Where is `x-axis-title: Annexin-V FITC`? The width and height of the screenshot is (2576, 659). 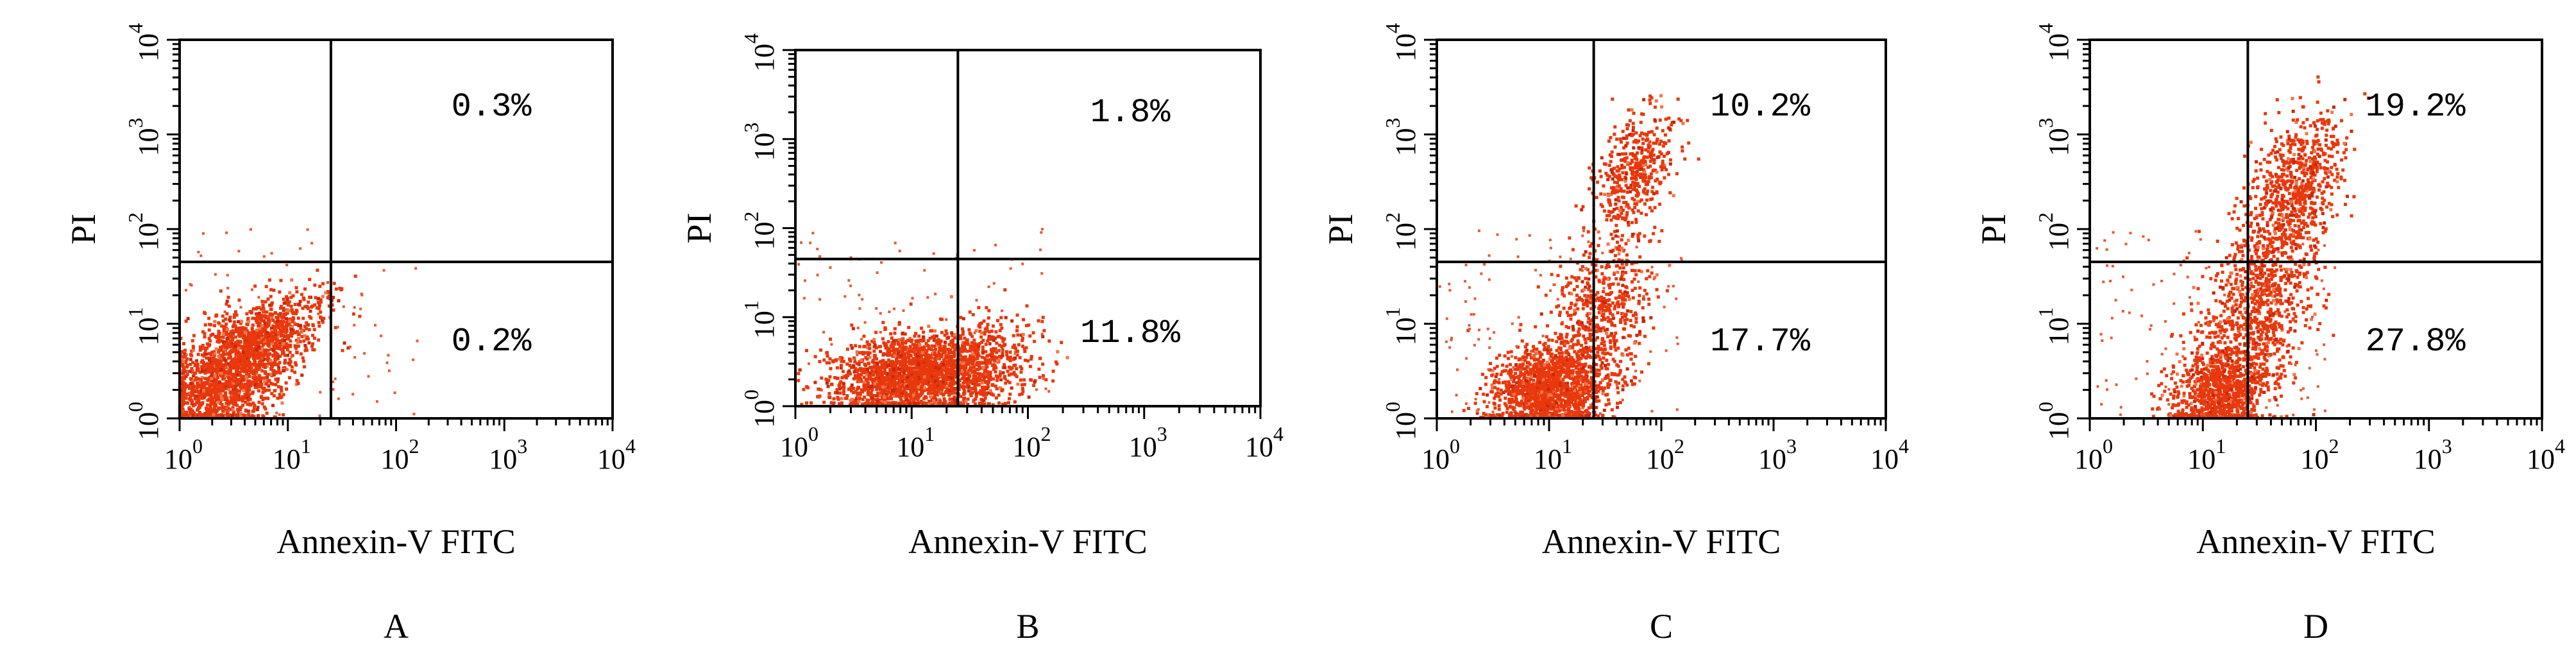
x-axis-title: Annexin-V FITC is located at coordinates (1028, 542).